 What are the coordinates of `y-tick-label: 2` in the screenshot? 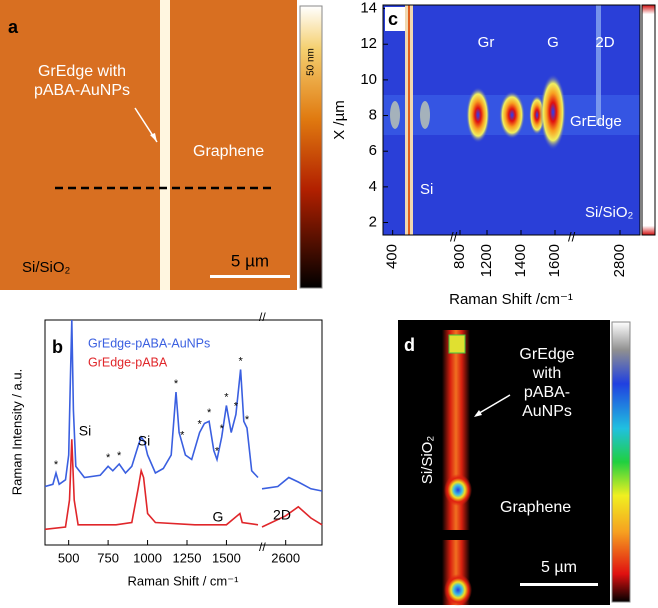 It's located at (373, 221).